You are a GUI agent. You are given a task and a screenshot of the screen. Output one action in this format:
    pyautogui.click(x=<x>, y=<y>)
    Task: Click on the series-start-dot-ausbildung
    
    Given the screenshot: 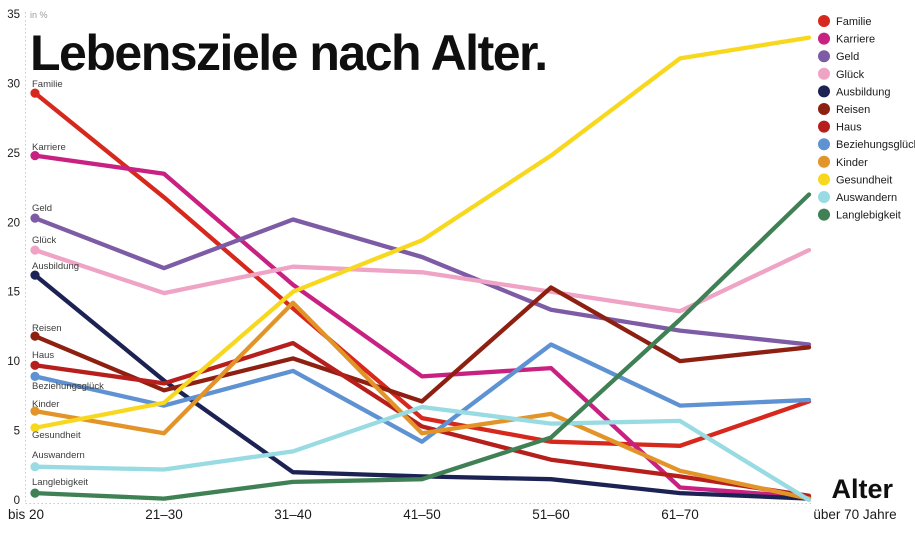 What is the action you would take?
    pyautogui.click(x=35, y=275)
    